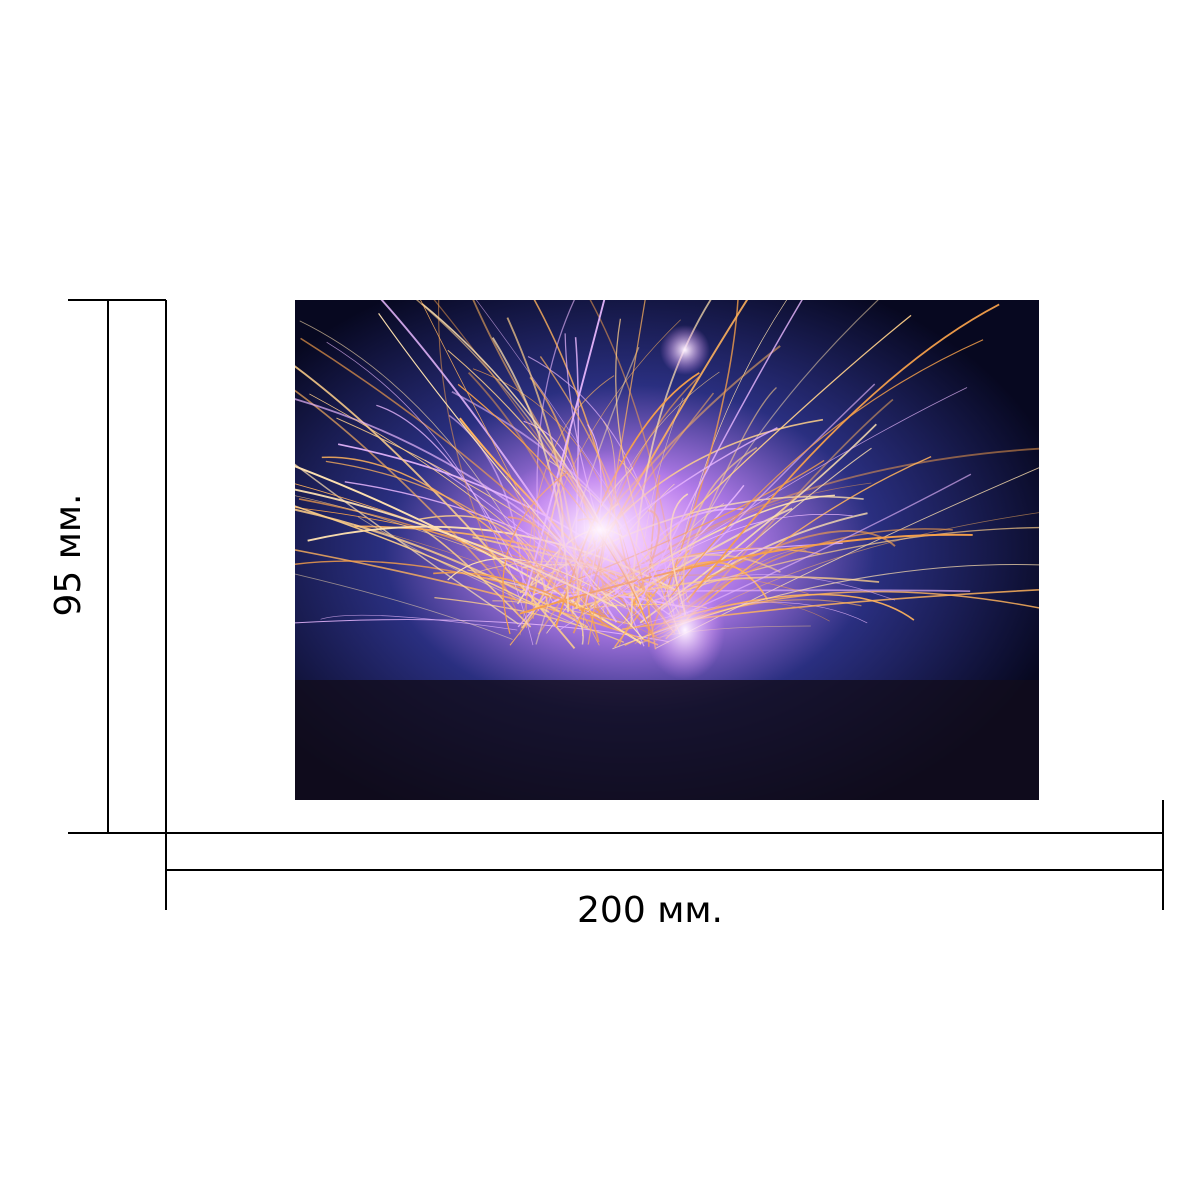  What do you see at coordinates (68, 554) in the screenshot?
I see `height-label: 95 мм.` at bounding box center [68, 554].